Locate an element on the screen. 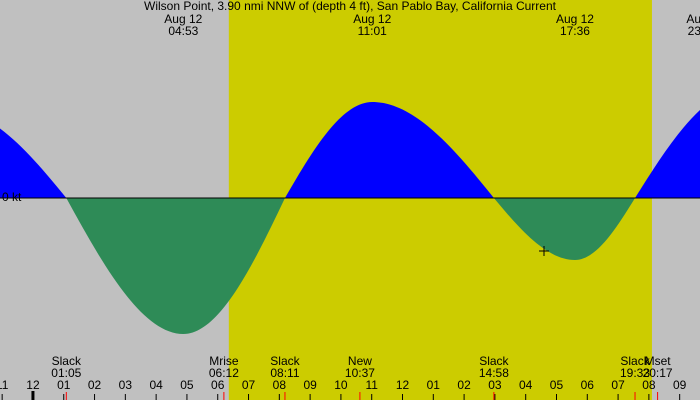 The width and height of the screenshot is (700, 400). cursor is located at coordinates (544, 251).